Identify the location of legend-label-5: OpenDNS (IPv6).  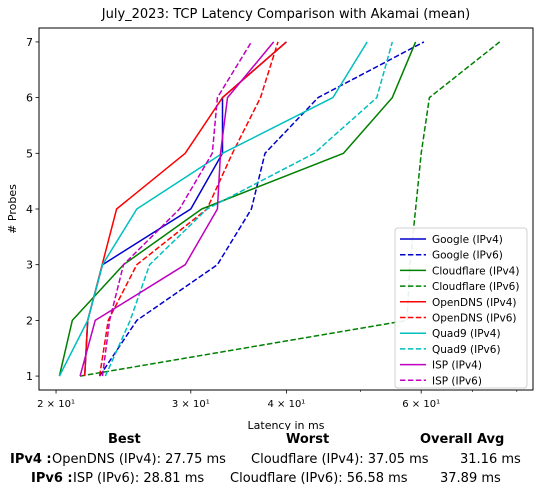
(474, 319).